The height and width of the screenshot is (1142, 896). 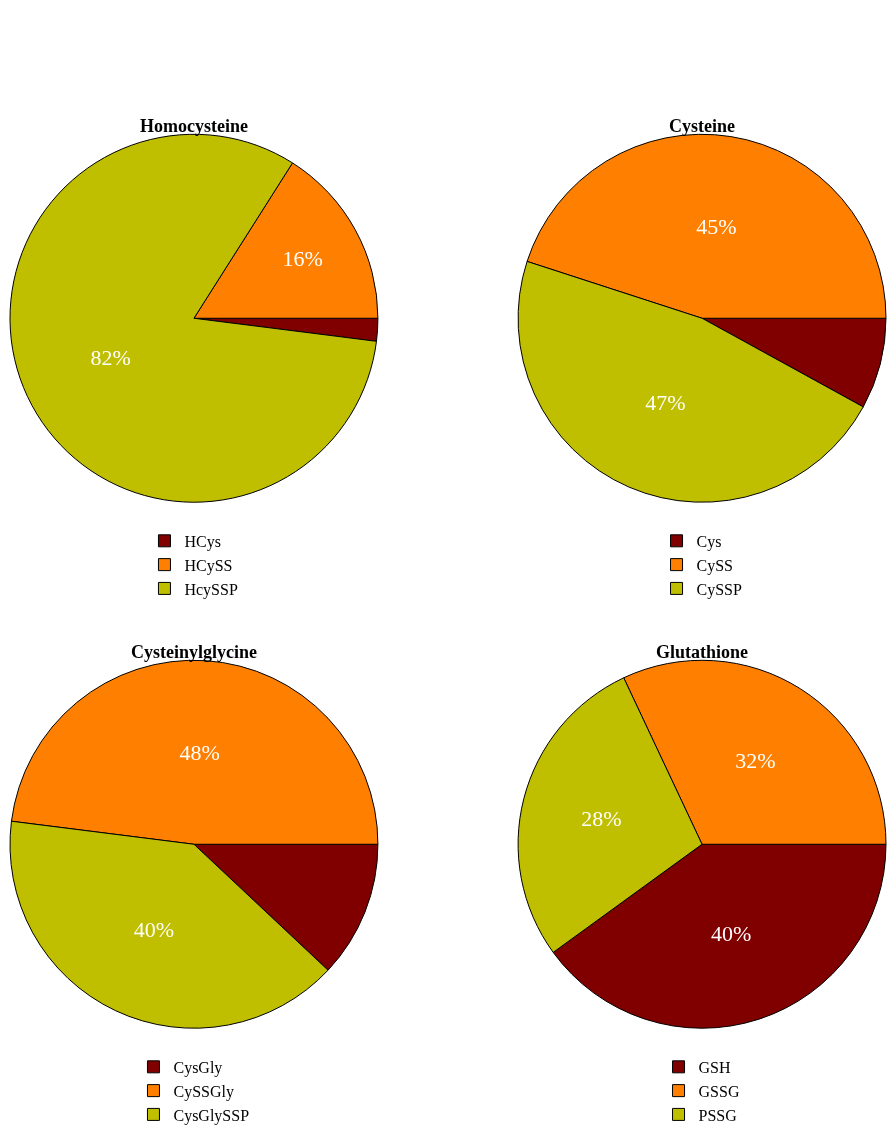 I want to click on legend-label: HCySS, so click(x=208, y=565).